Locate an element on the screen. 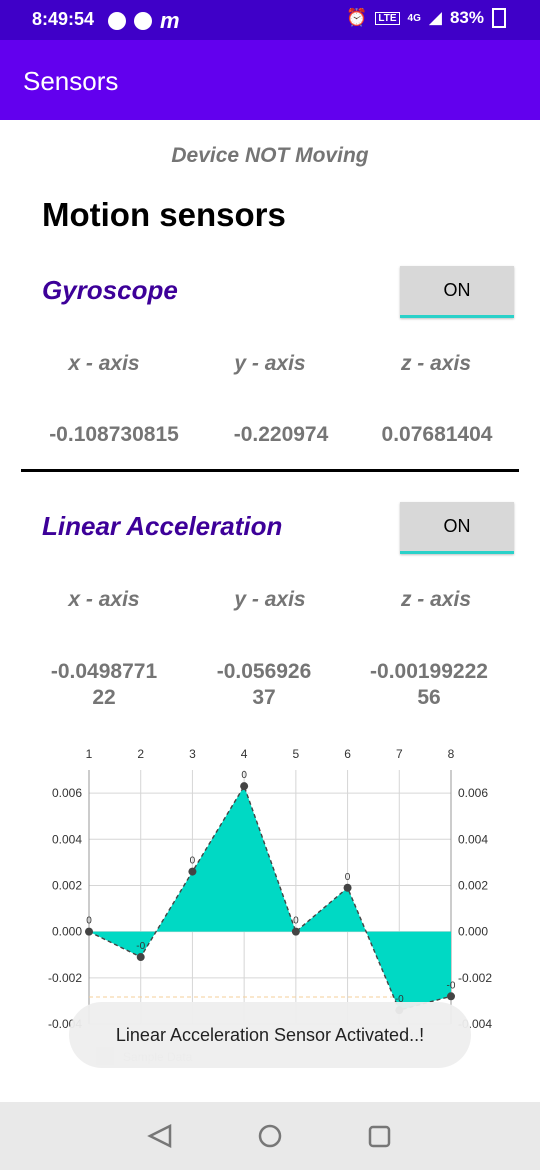 This screenshot has height=1175, width=540. gyroscope-toggle-button: ON is located at coordinates (457, 292).